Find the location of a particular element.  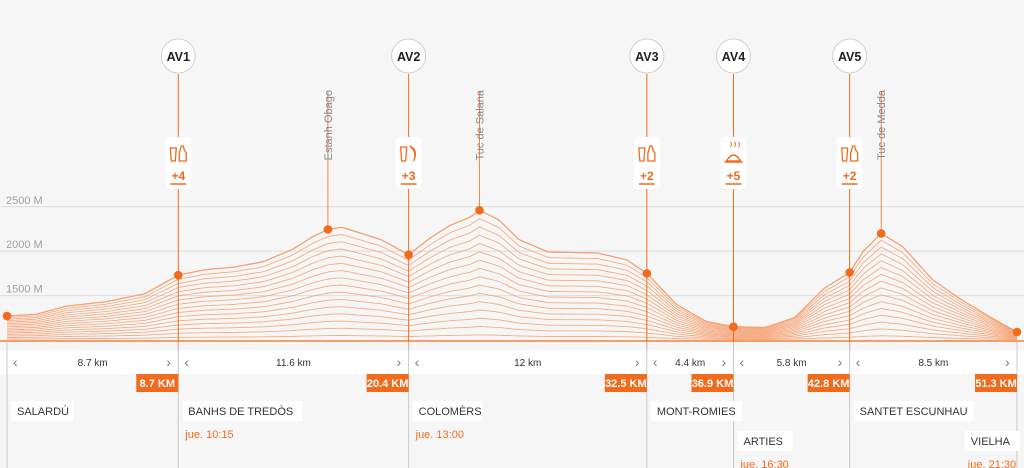

drink-fruit-icon is located at coordinates (408, 153).